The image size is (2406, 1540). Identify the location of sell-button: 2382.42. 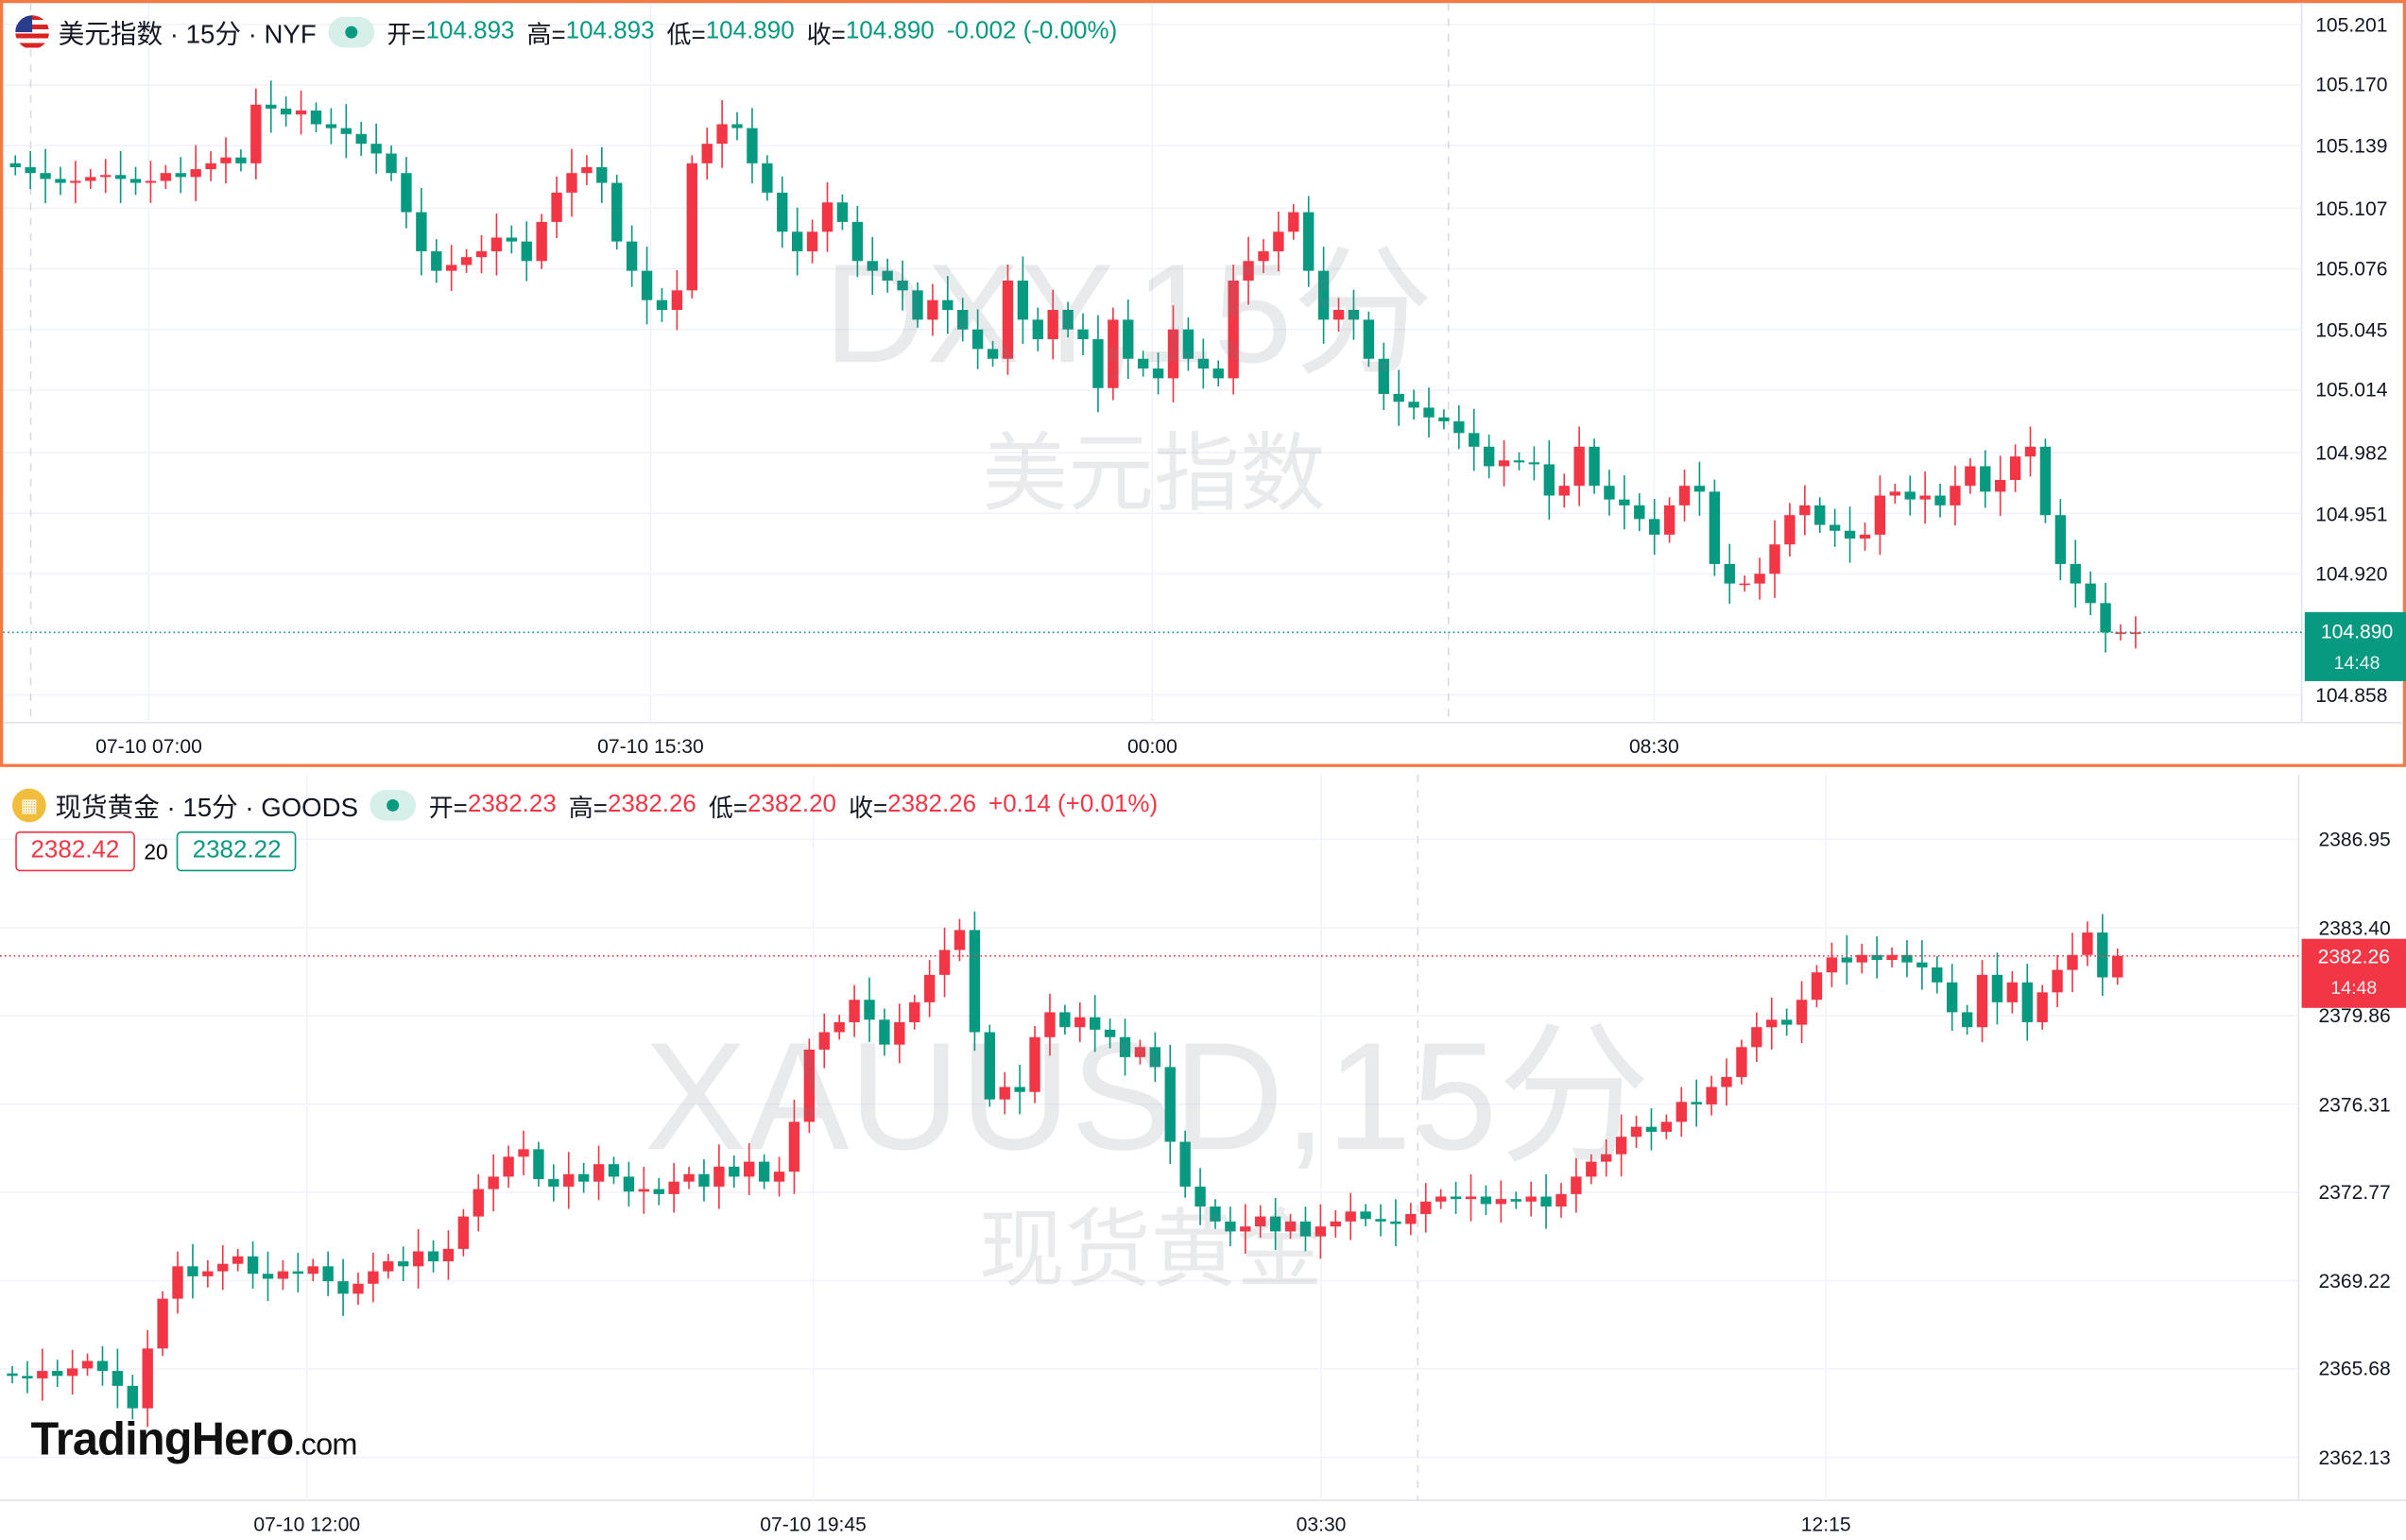
(75, 851).